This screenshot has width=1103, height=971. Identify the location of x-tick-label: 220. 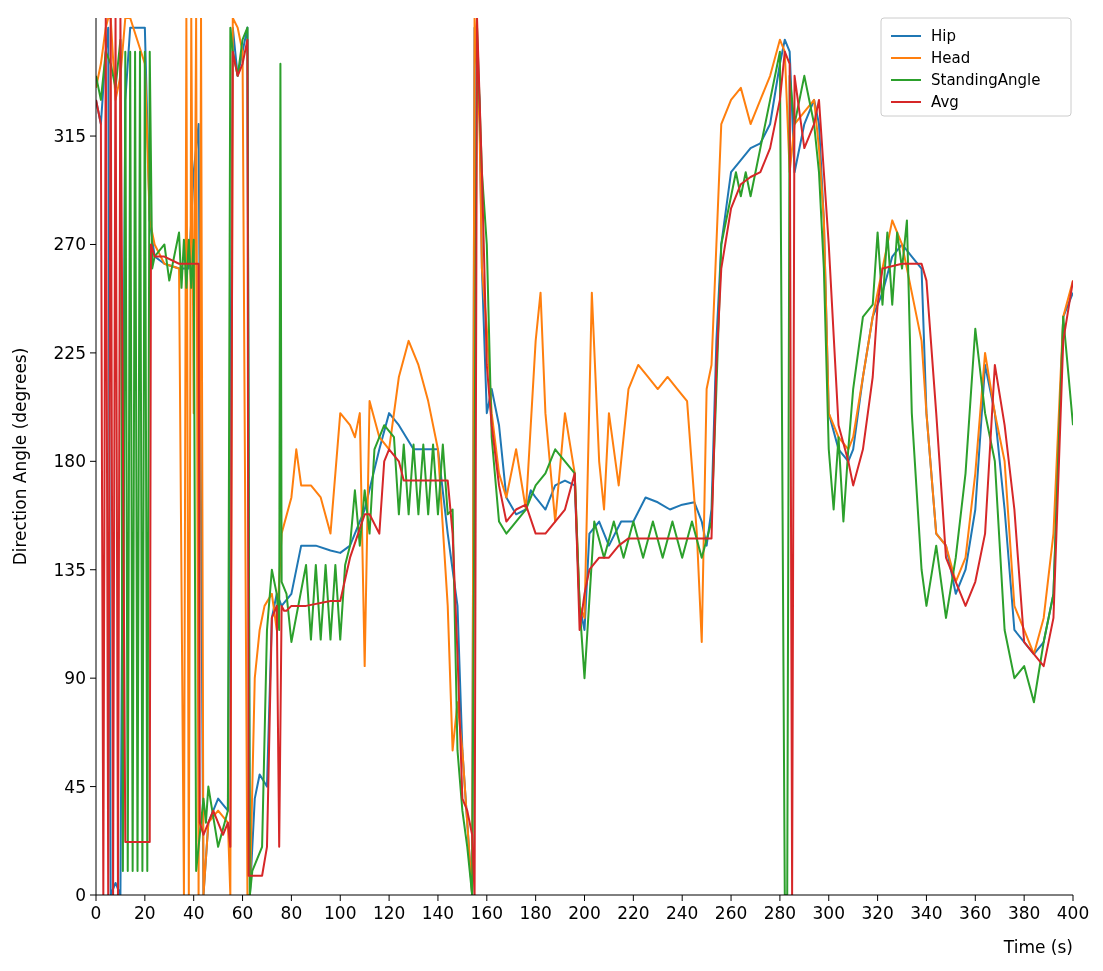
(633, 913).